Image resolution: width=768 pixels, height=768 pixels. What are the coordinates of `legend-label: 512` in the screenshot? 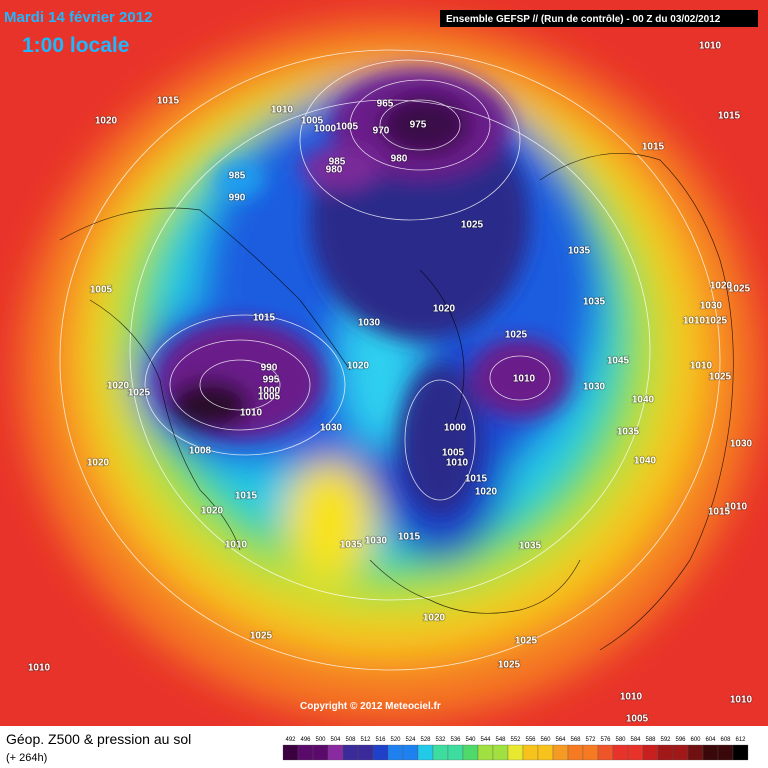 It's located at (365, 740).